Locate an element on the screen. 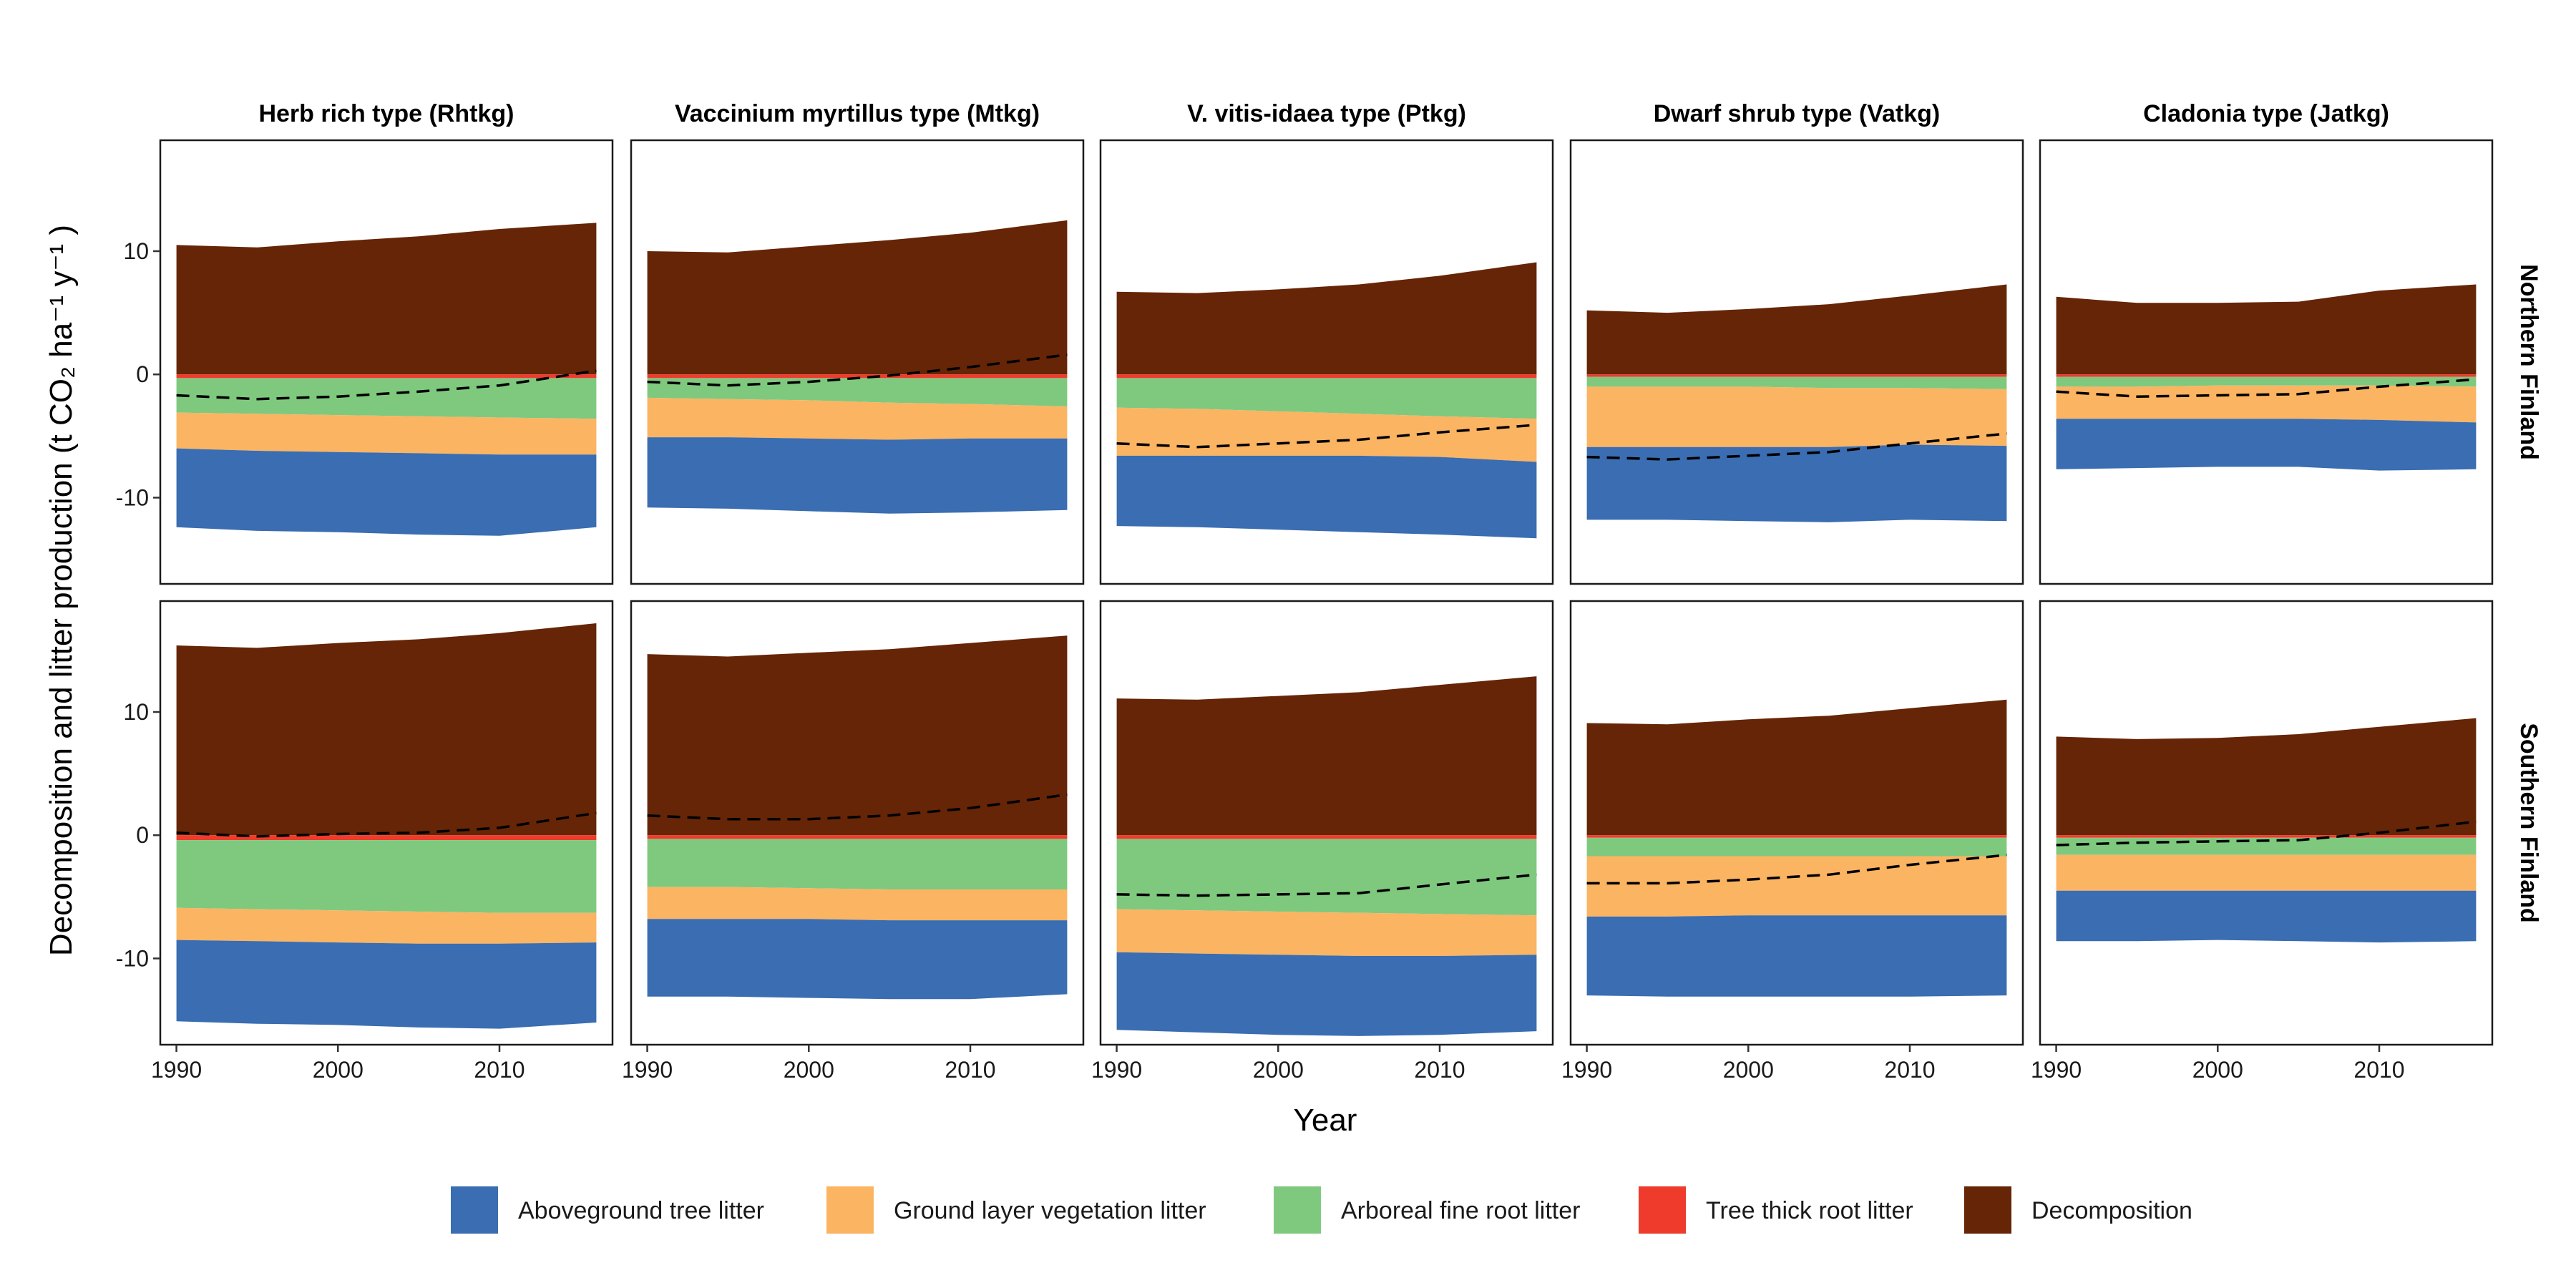  facet-row-title: Southern Finland is located at coordinates (2528, 823).